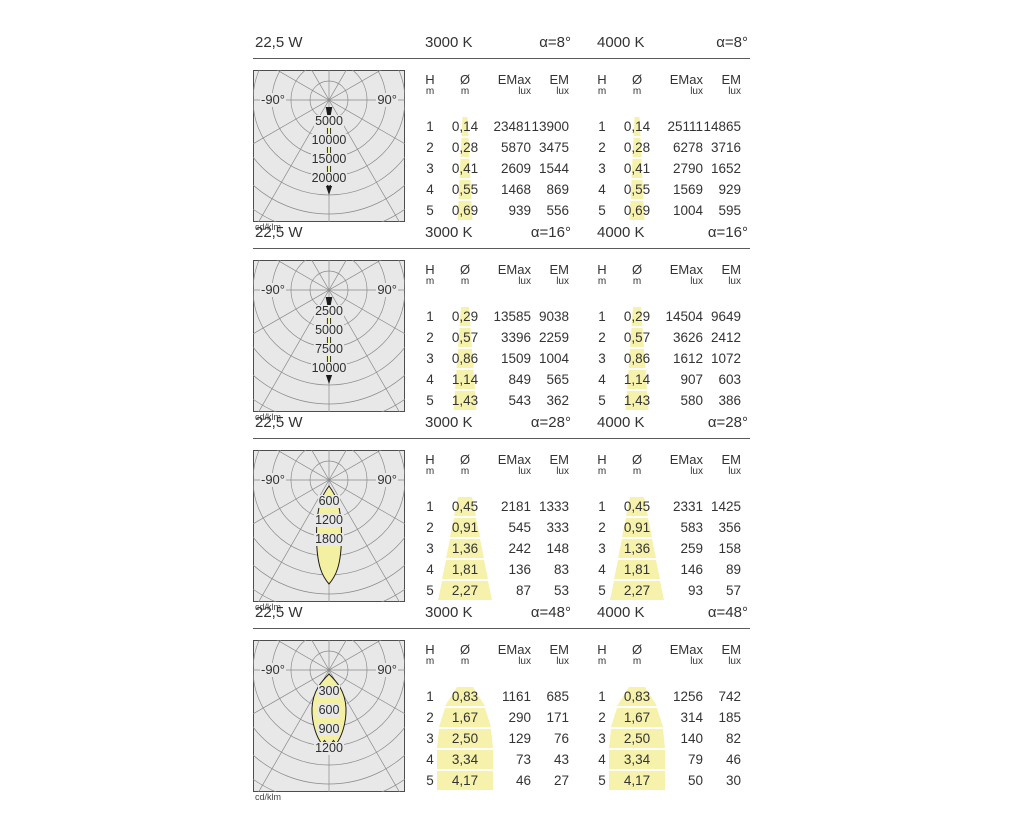  I want to click on cell-emax: 73, so click(523, 759).